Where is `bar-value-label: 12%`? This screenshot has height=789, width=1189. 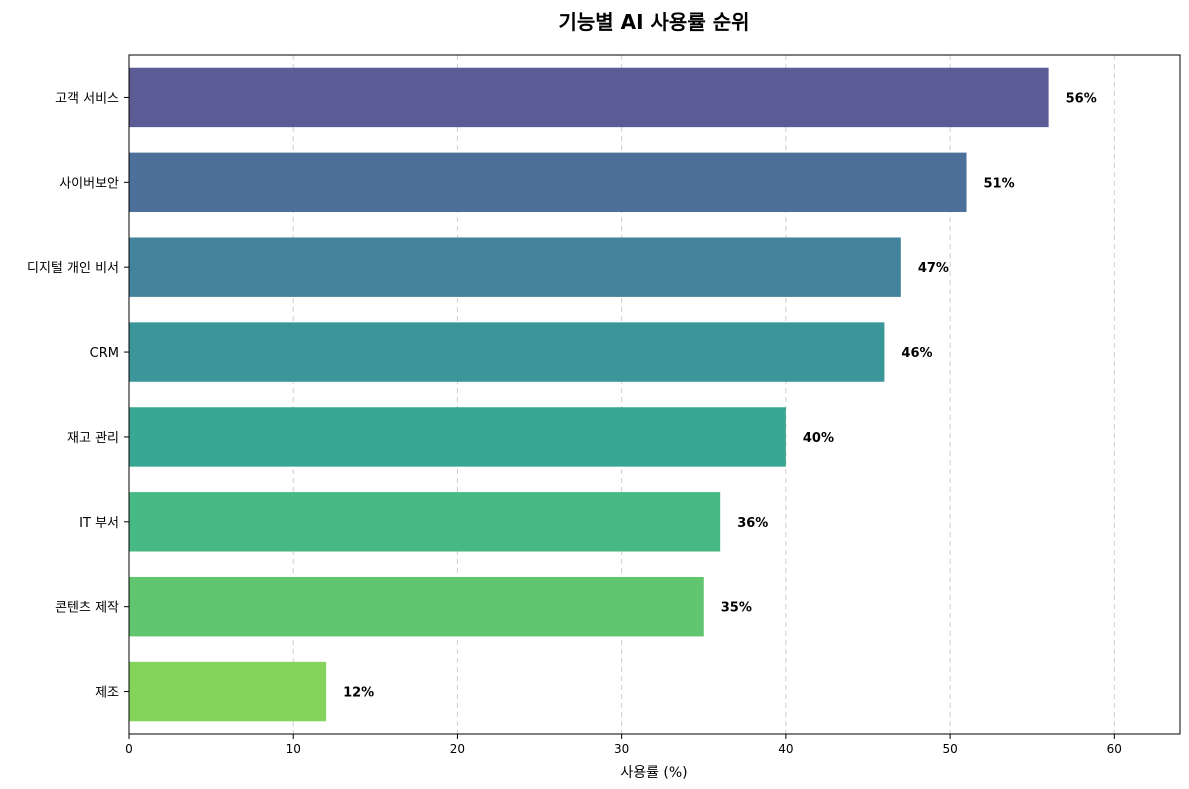
bar-value-label: 12% is located at coordinates (358, 693).